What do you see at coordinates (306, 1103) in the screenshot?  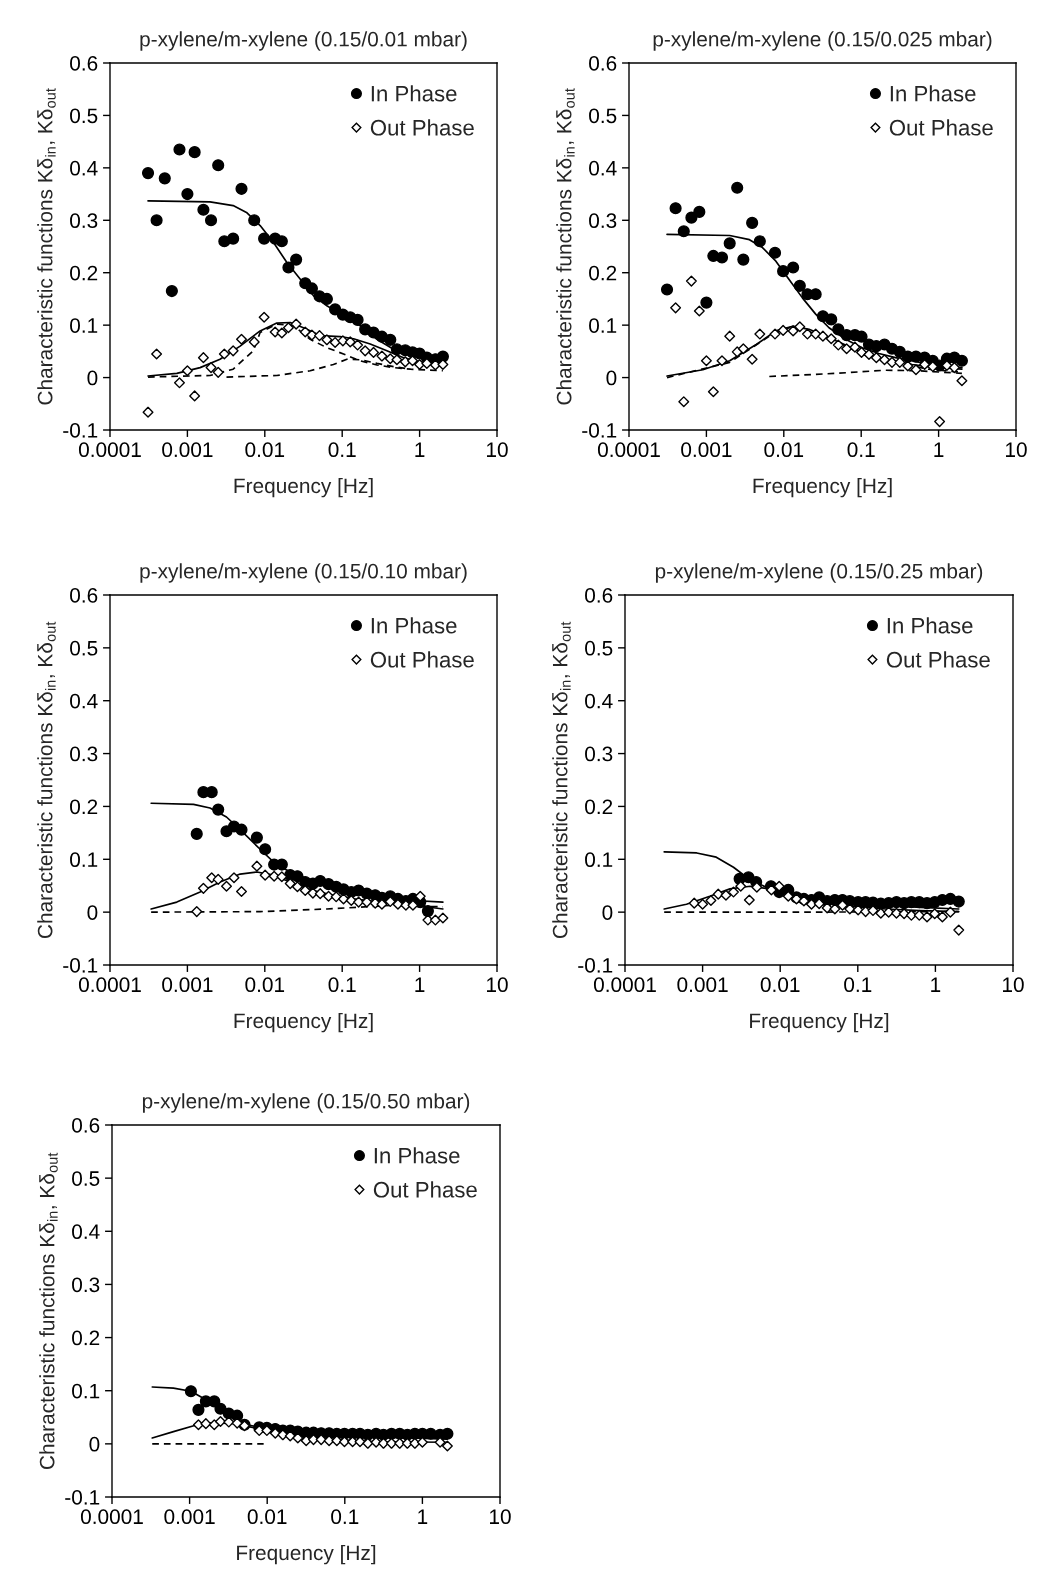 I see `chart-title: p-xylene/m-xylene (0.15/0.50 mbar)` at bounding box center [306, 1103].